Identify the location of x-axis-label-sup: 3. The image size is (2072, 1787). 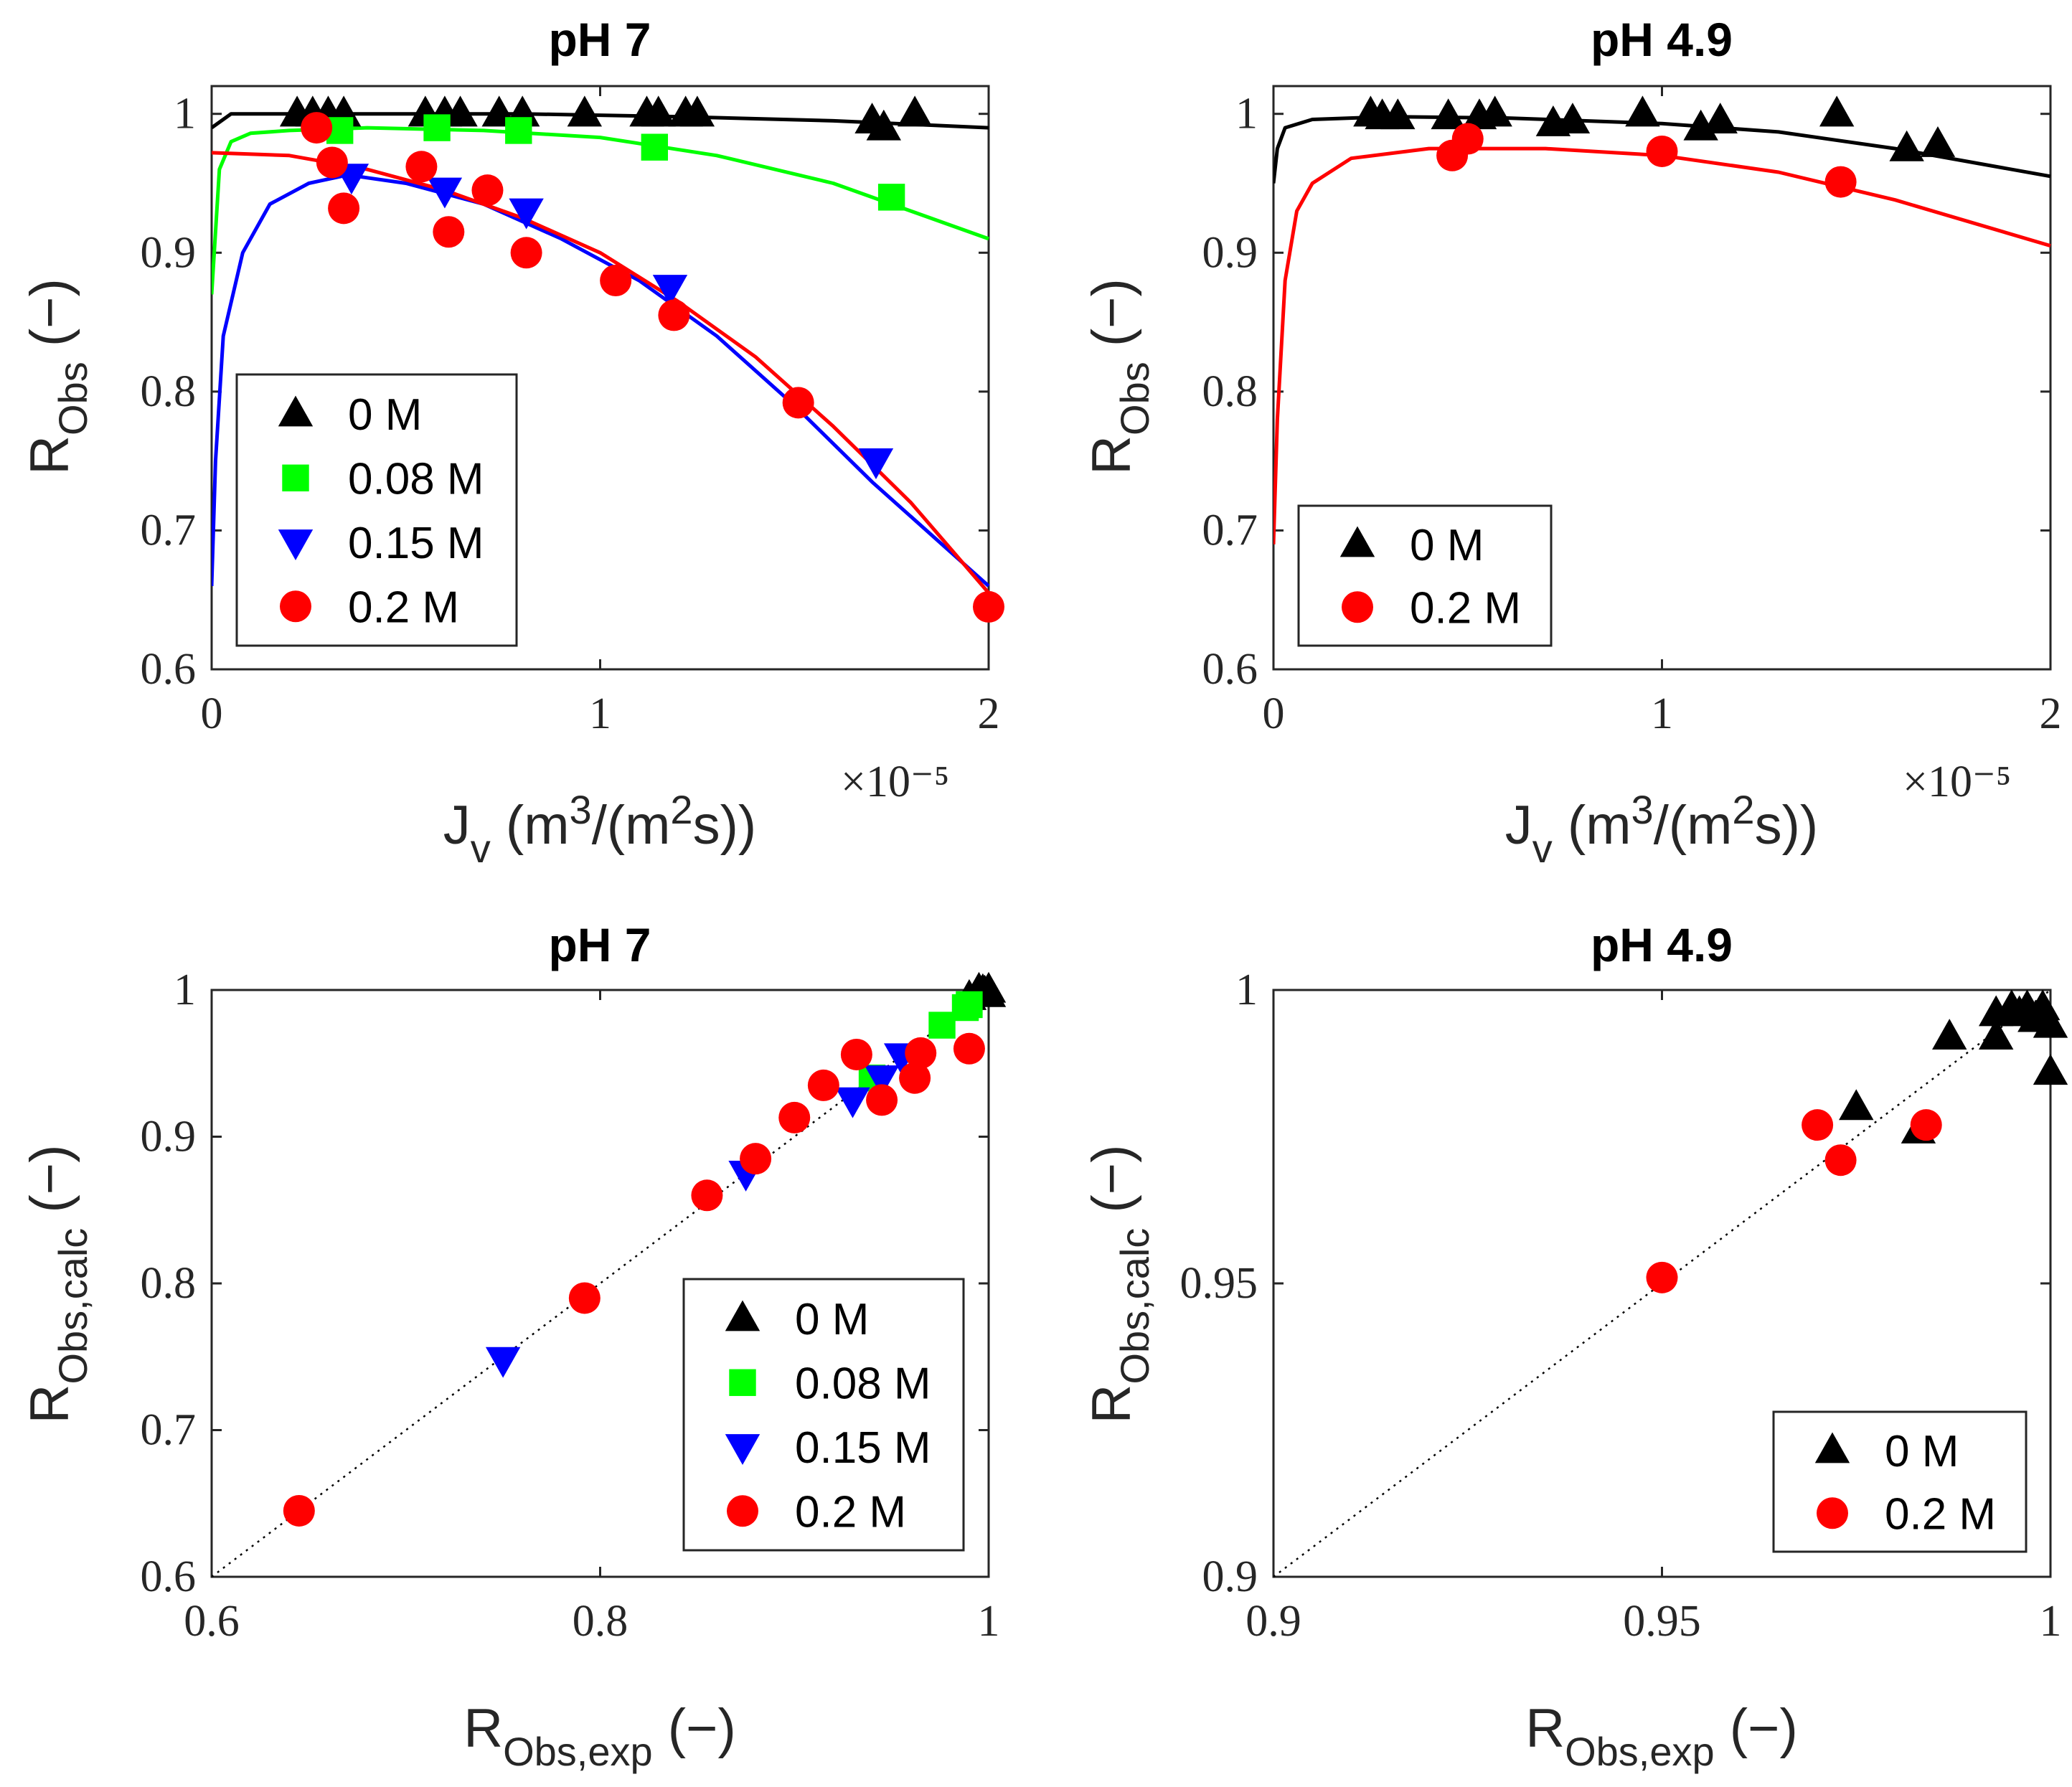
(581, 810).